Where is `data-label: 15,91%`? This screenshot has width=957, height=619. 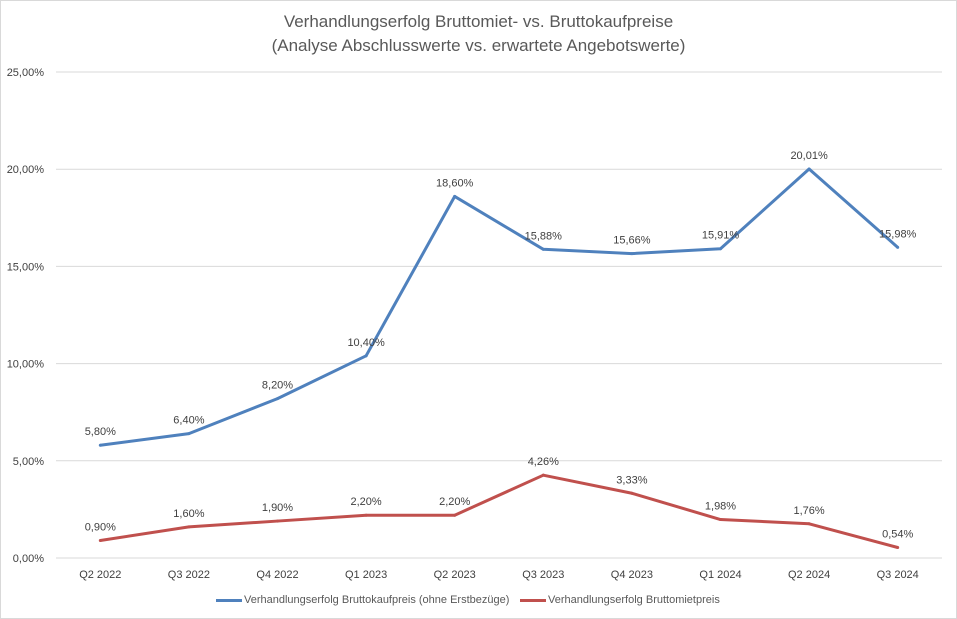
data-label: 15,91% is located at coordinates (721, 236).